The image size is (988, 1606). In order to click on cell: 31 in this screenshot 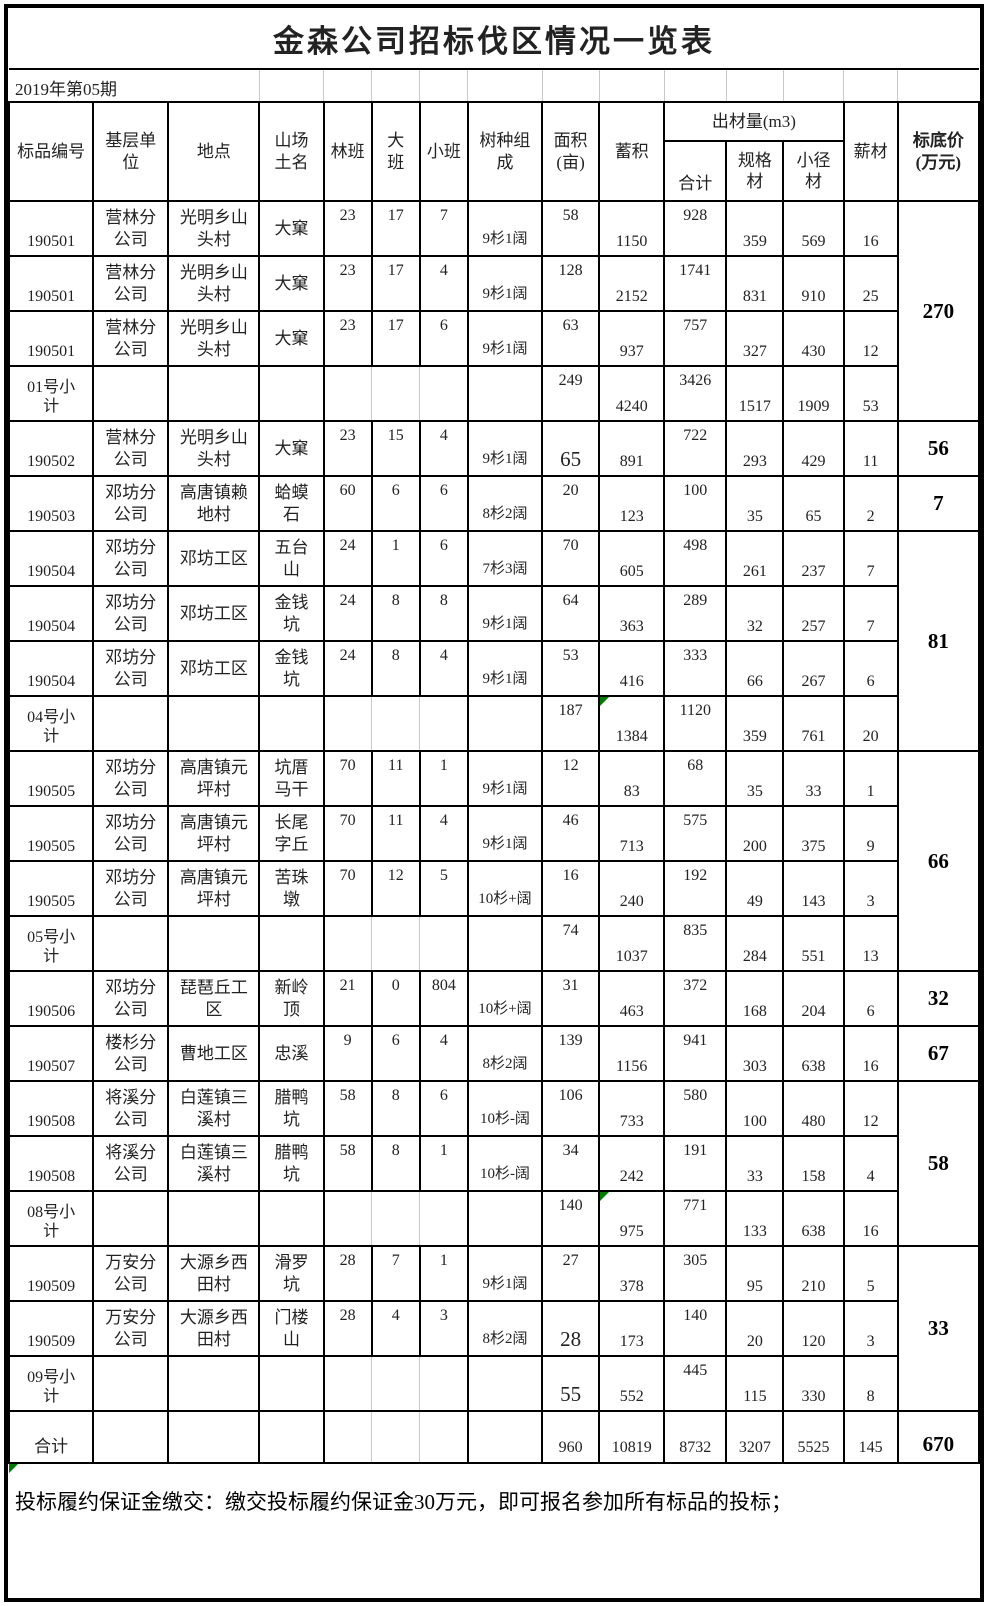, I will do `click(571, 998)`.